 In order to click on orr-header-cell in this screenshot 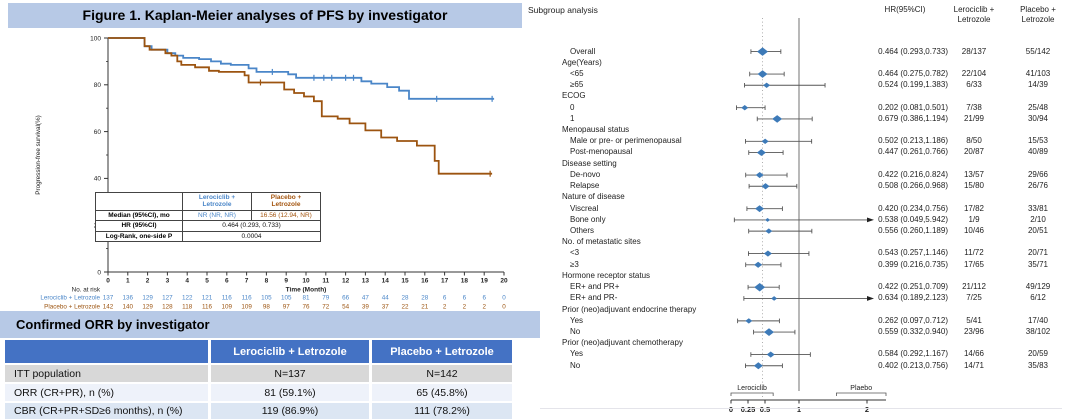, I will do `click(106, 351)`.